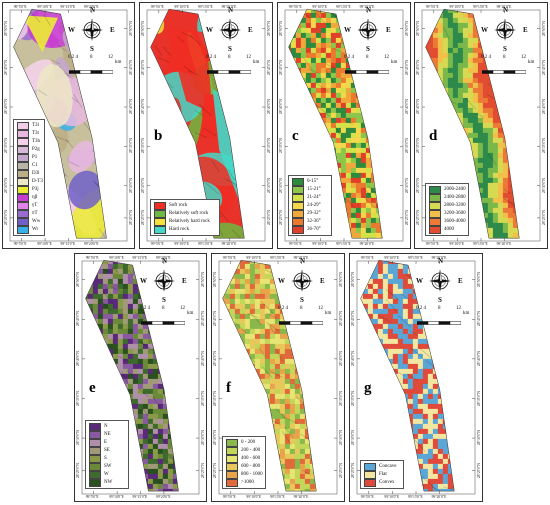 This screenshot has height=505, width=550. I want to click on legend-item: Flat, so click(382, 475).